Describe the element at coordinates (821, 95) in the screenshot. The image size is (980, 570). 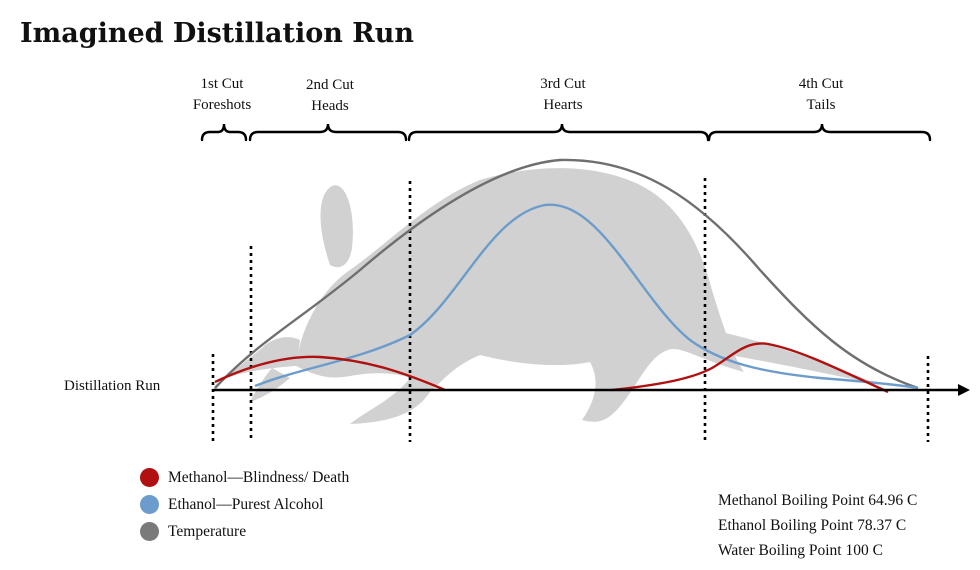
I see `cut-label-tails: 4th Cut Tails` at that location.